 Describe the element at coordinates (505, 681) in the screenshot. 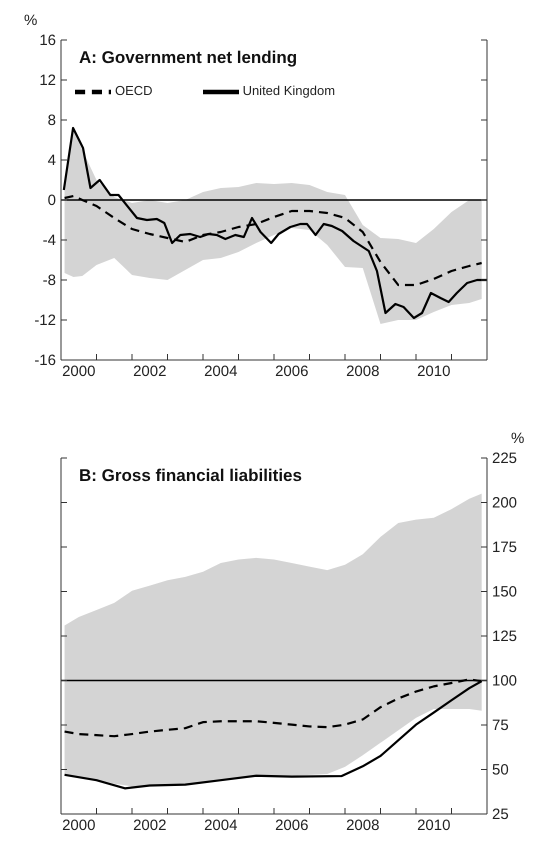

I see `y2-tick-label: 100` at that location.